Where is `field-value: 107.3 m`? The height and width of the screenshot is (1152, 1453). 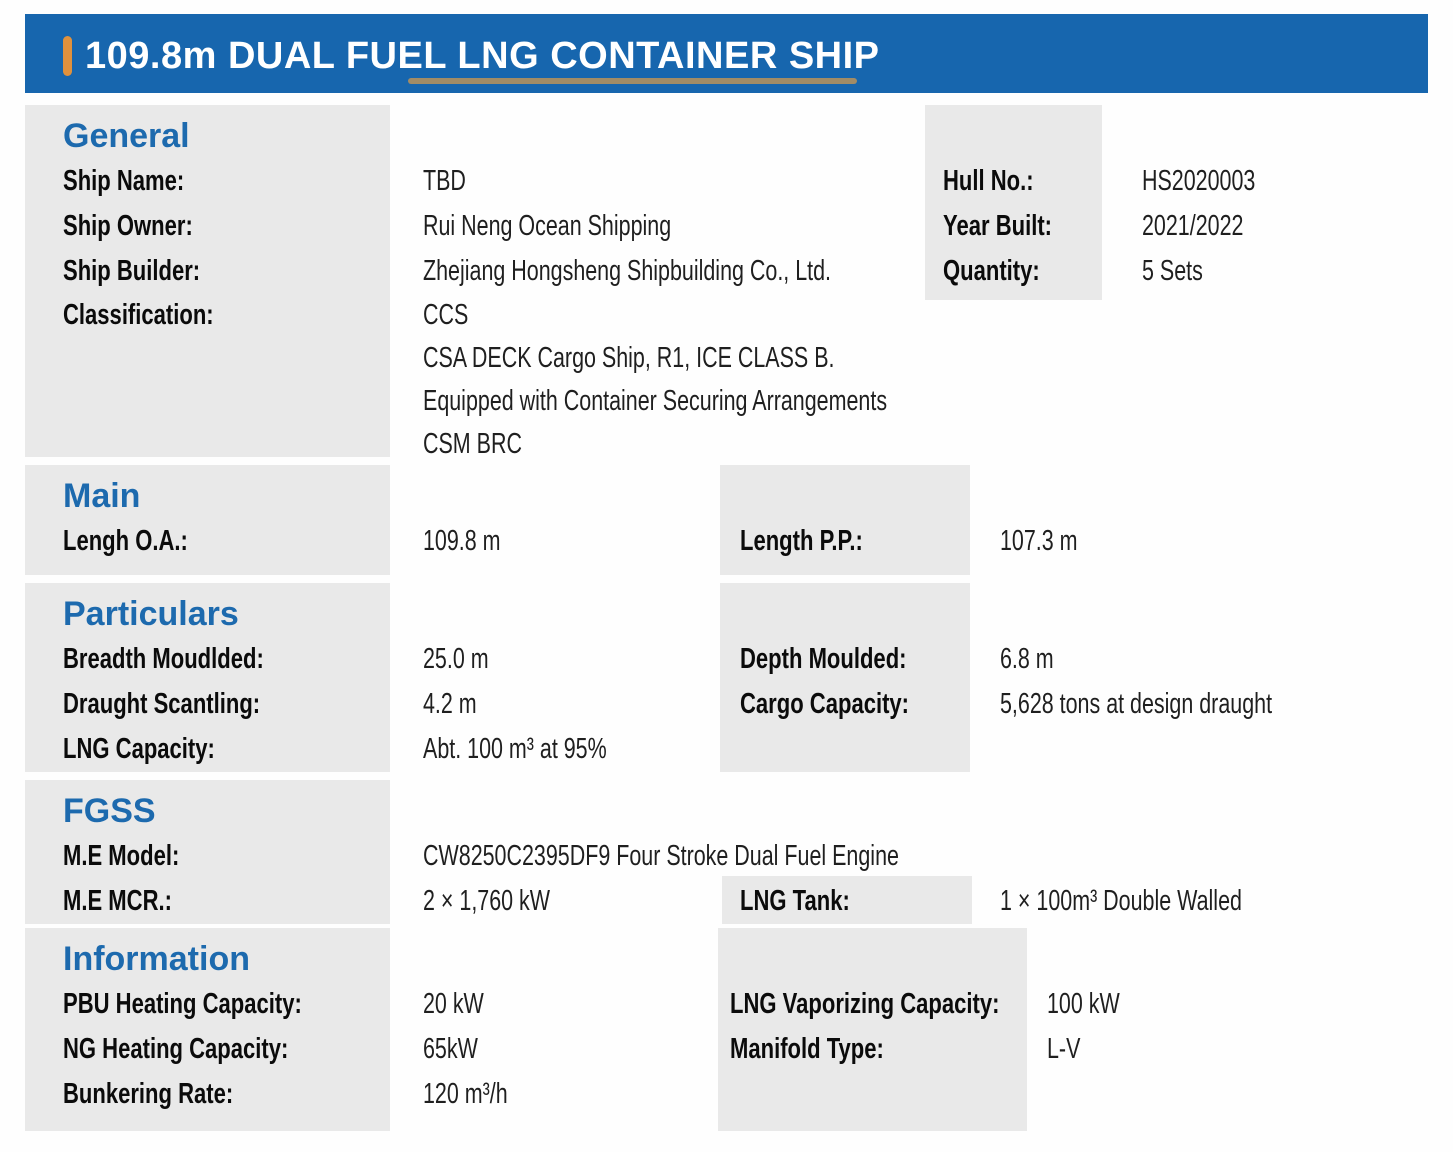
field-value: 107.3 m is located at coordinates (1039, 541).